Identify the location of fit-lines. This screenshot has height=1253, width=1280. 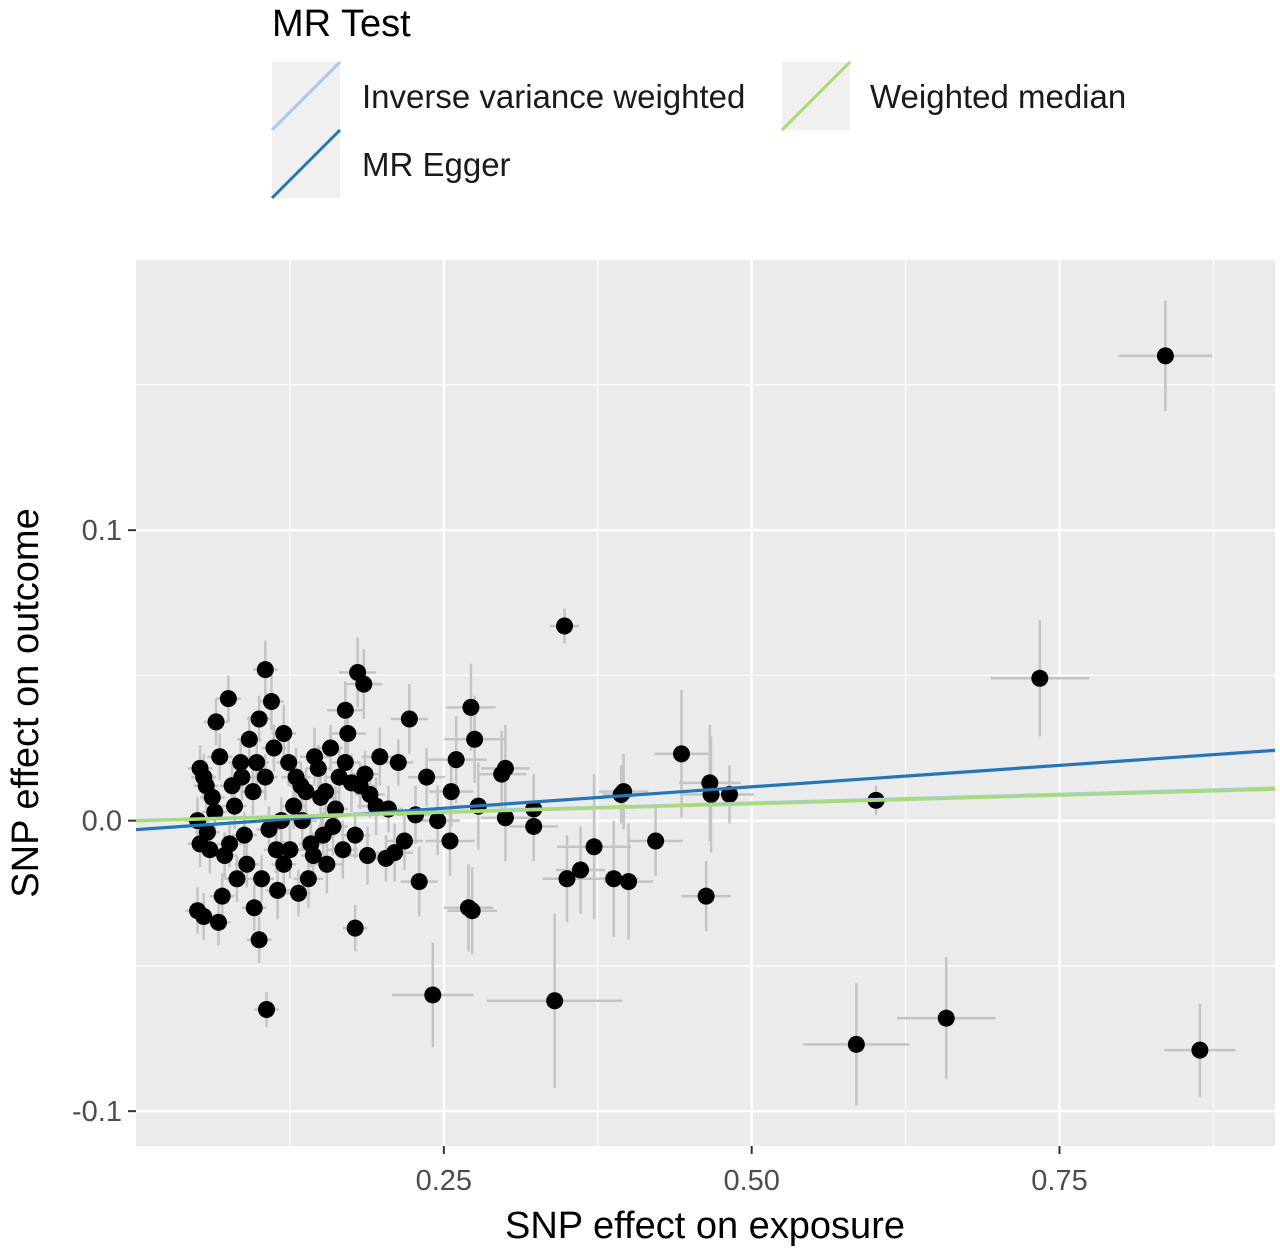
(705, 790).